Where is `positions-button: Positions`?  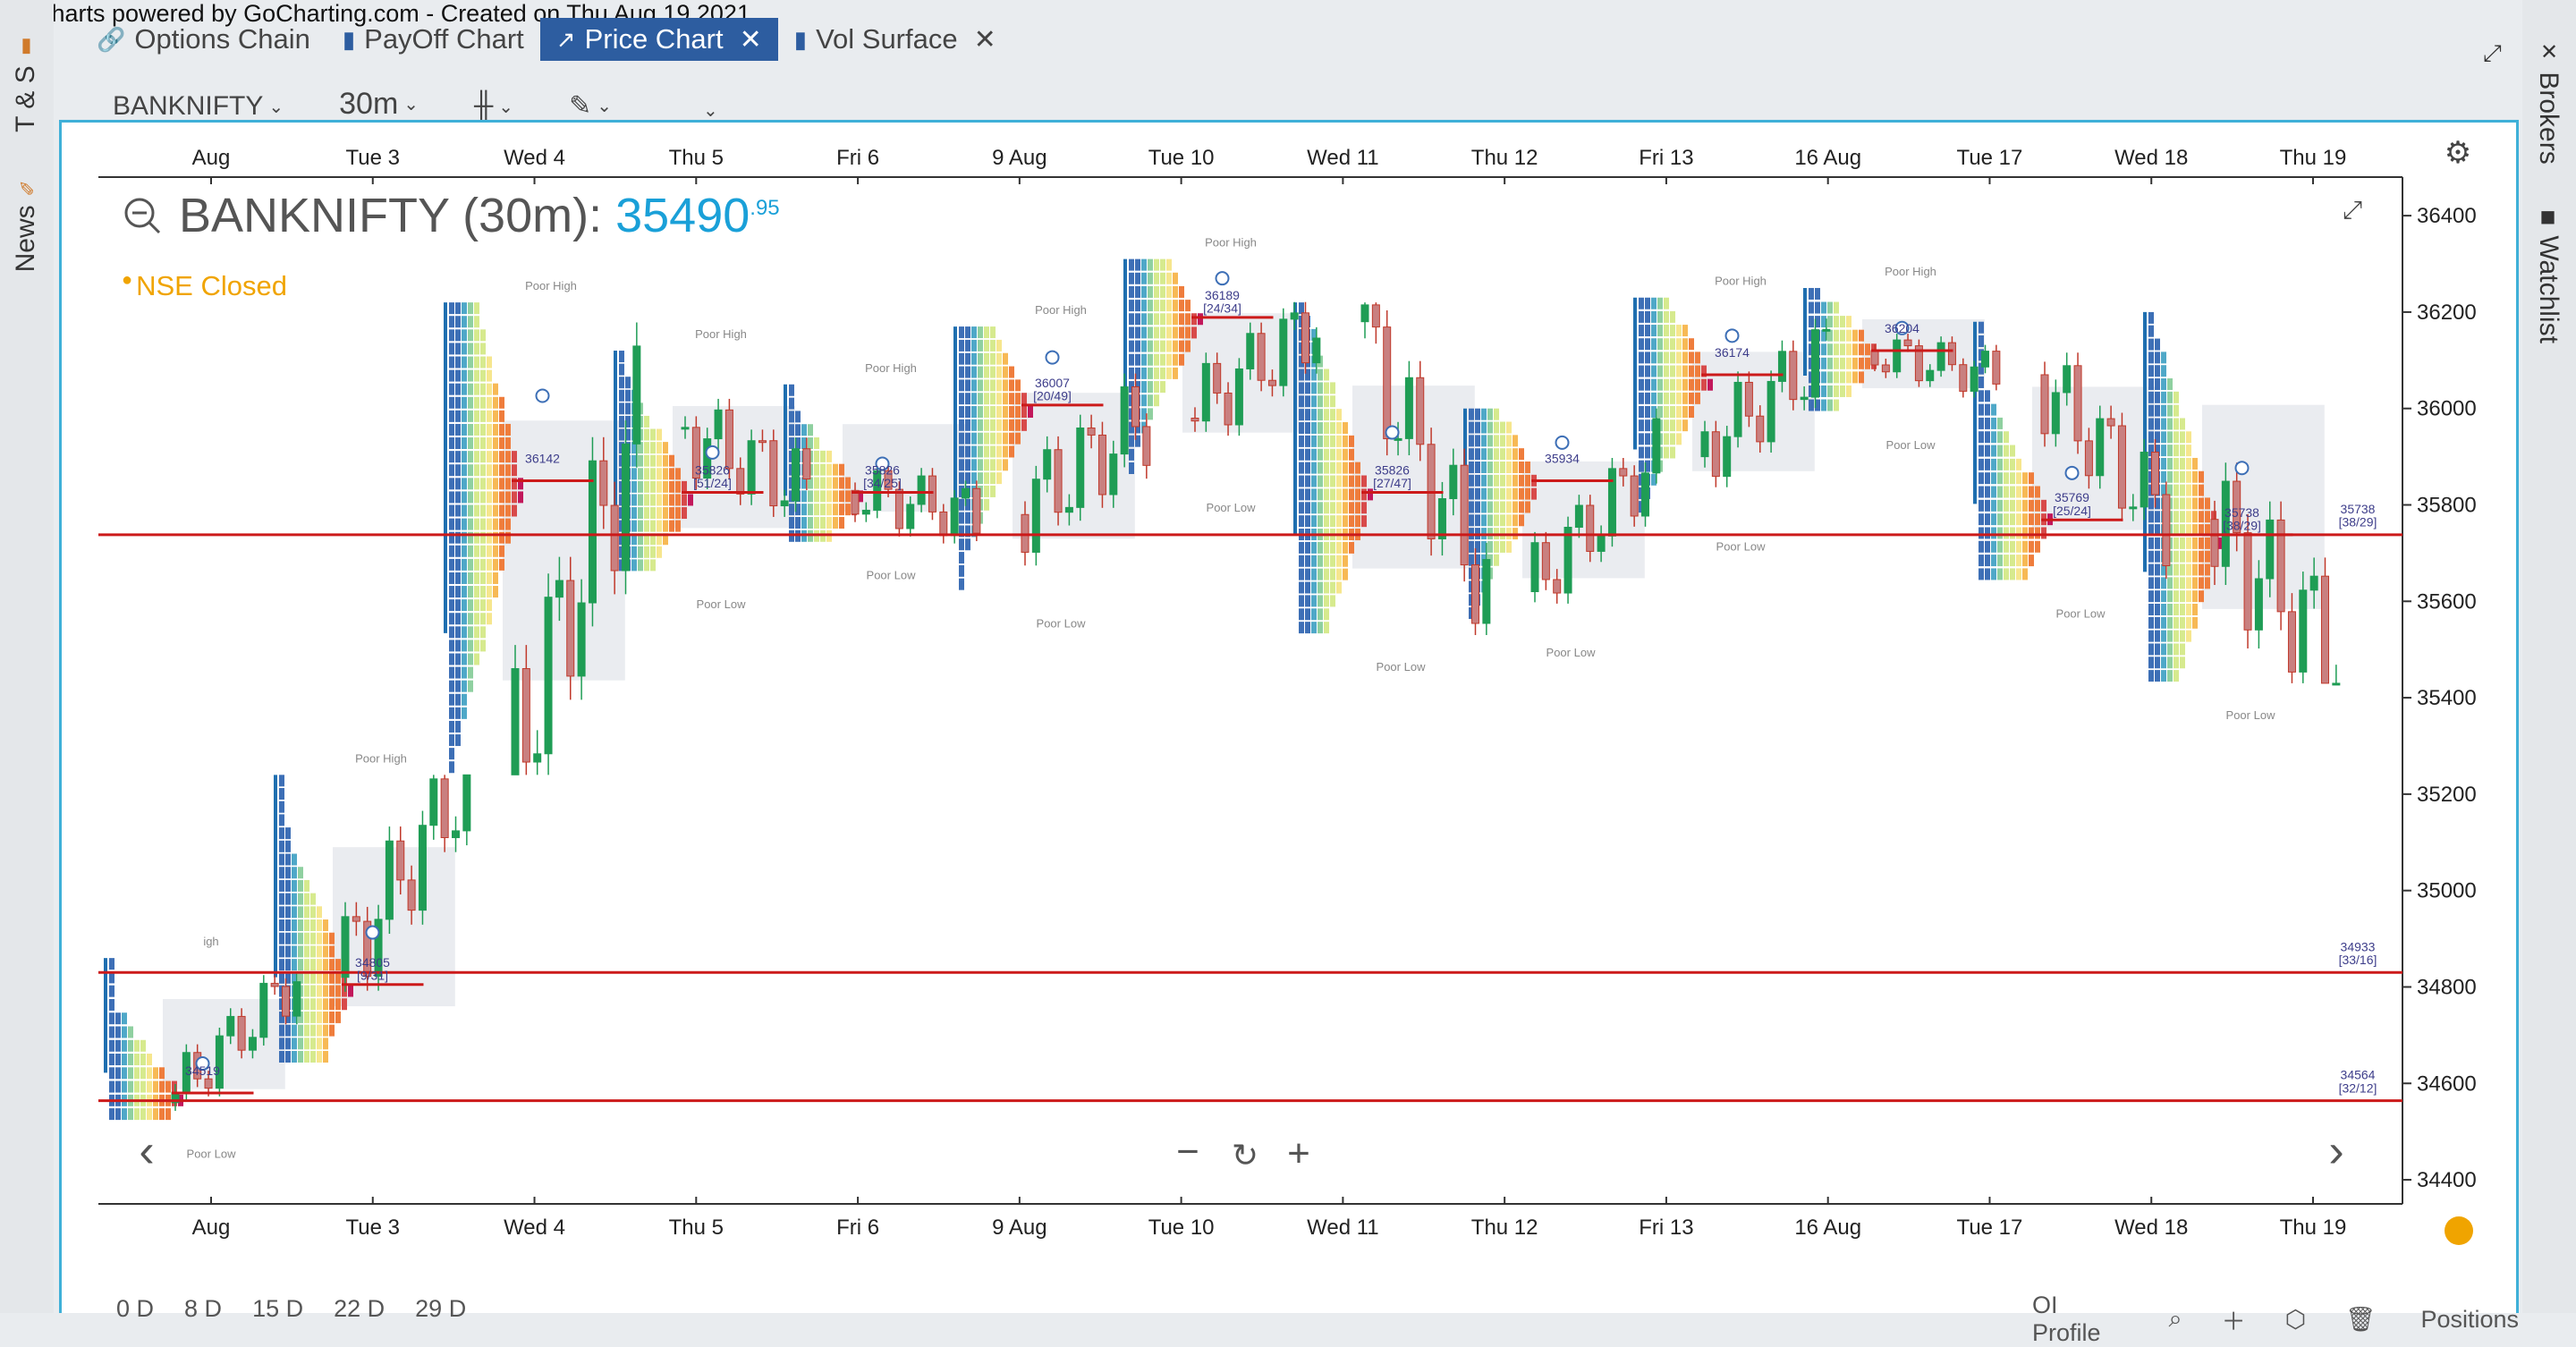
positions-button: Positions is located at coordinates (2469, 1319).